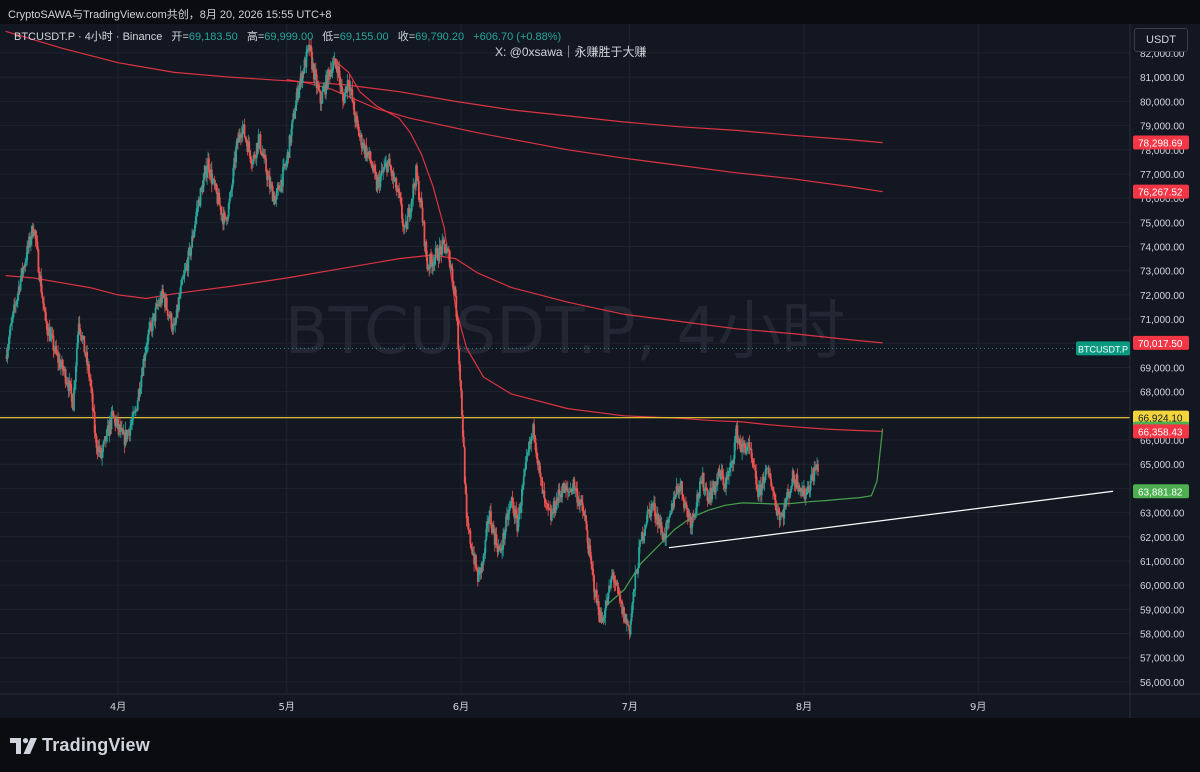  I want to click on x-tick-label: 8月, so click(804, 707).